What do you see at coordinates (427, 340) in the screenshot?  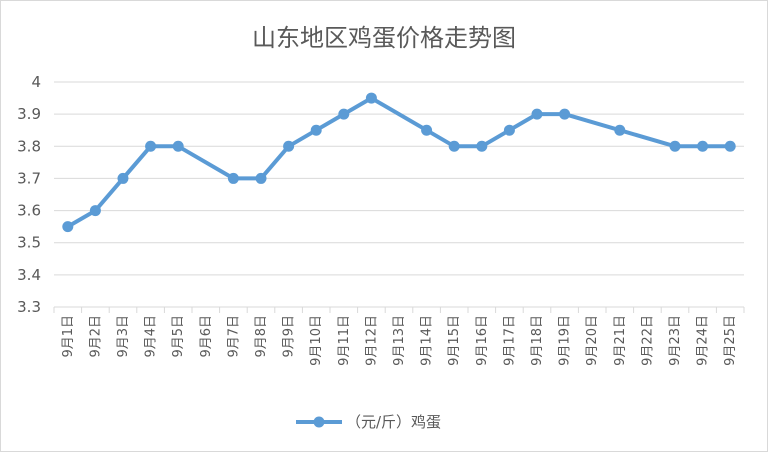 I see `x-tick-label: 9月14日` at bounding box center [427, 340].